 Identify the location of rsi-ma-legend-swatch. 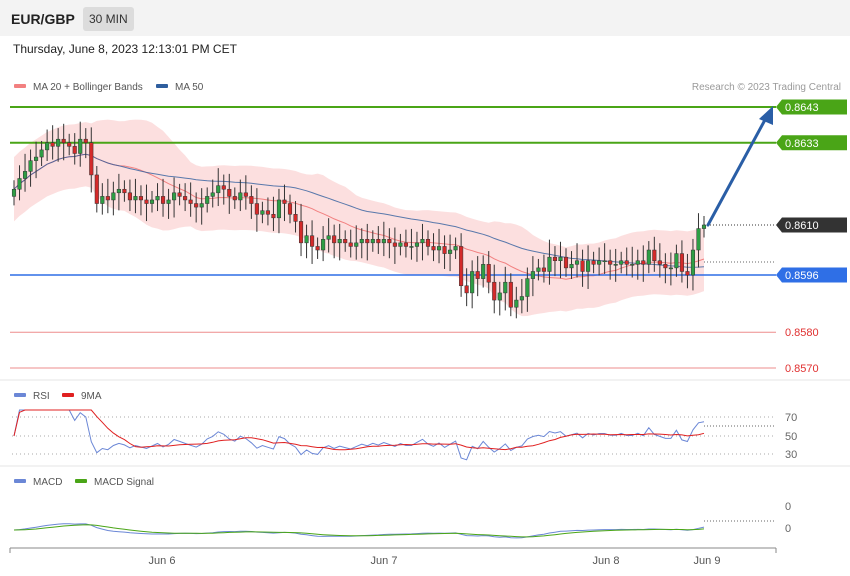
(68, 395).